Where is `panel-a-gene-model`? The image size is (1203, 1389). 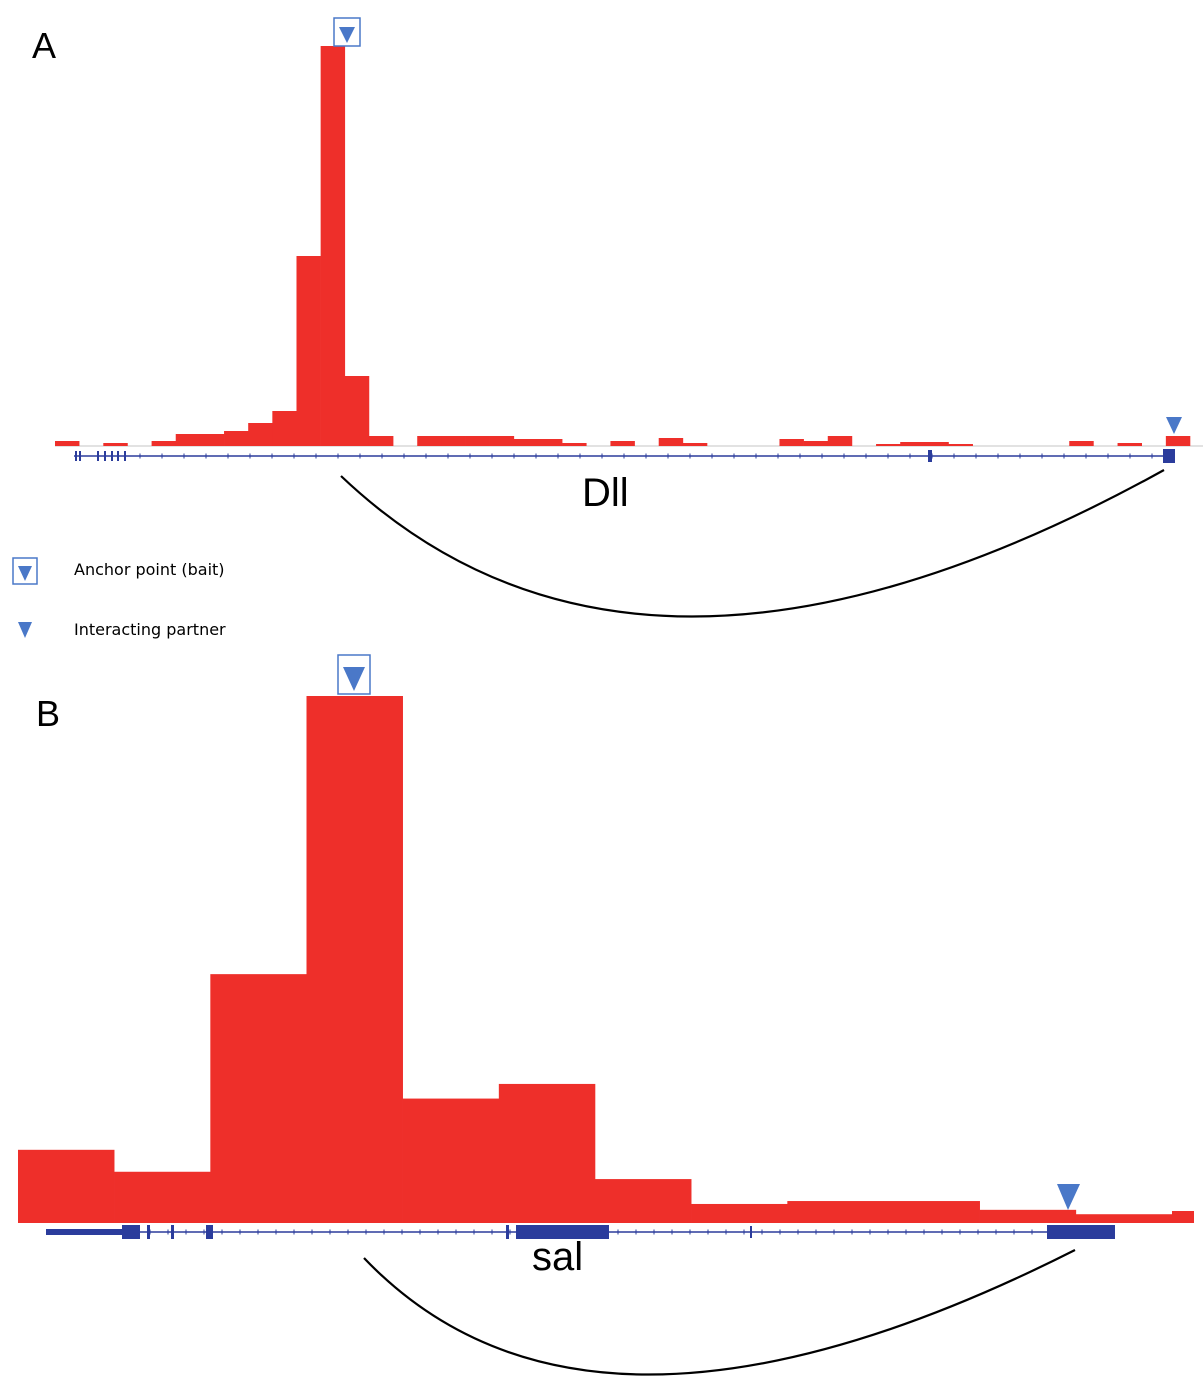 panel-a-gene-model is located at coordinates (624, 456).